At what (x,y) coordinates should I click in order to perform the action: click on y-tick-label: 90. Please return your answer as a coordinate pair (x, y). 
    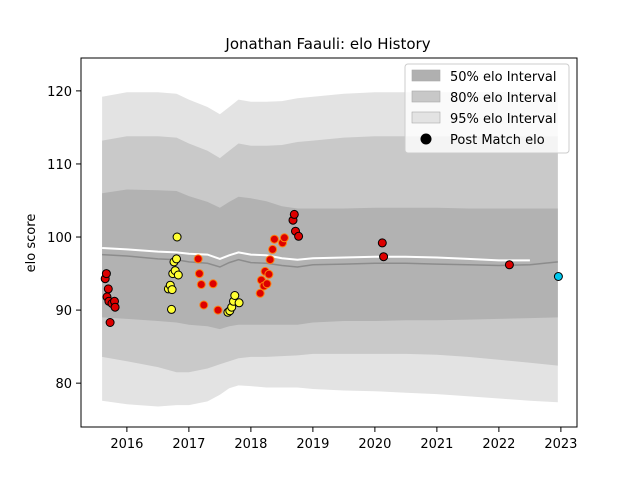
    Looking at the image, I should click on (63, 311).